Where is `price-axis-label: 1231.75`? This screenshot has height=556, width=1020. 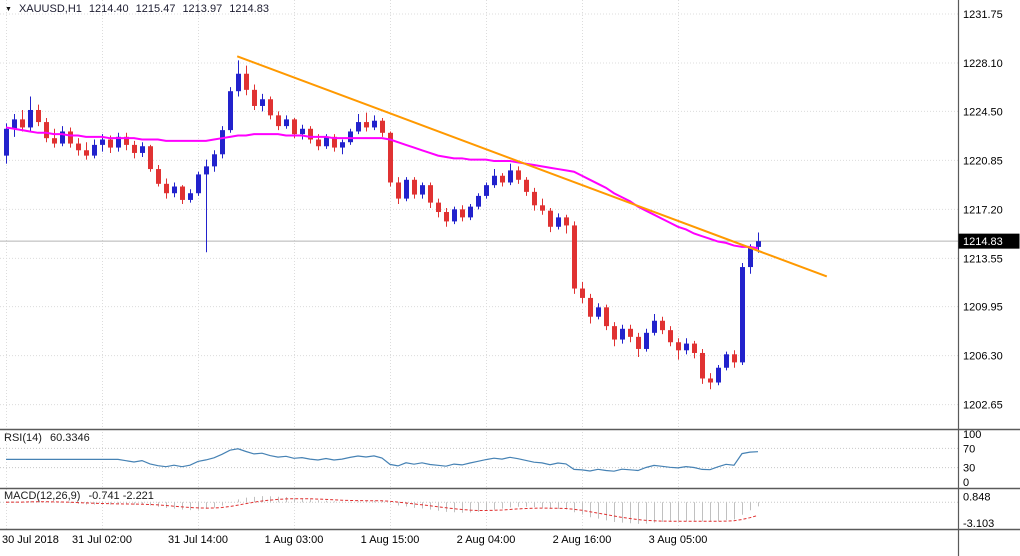 price-axis-label: 1231.75 is located at coordinates (983, 15).